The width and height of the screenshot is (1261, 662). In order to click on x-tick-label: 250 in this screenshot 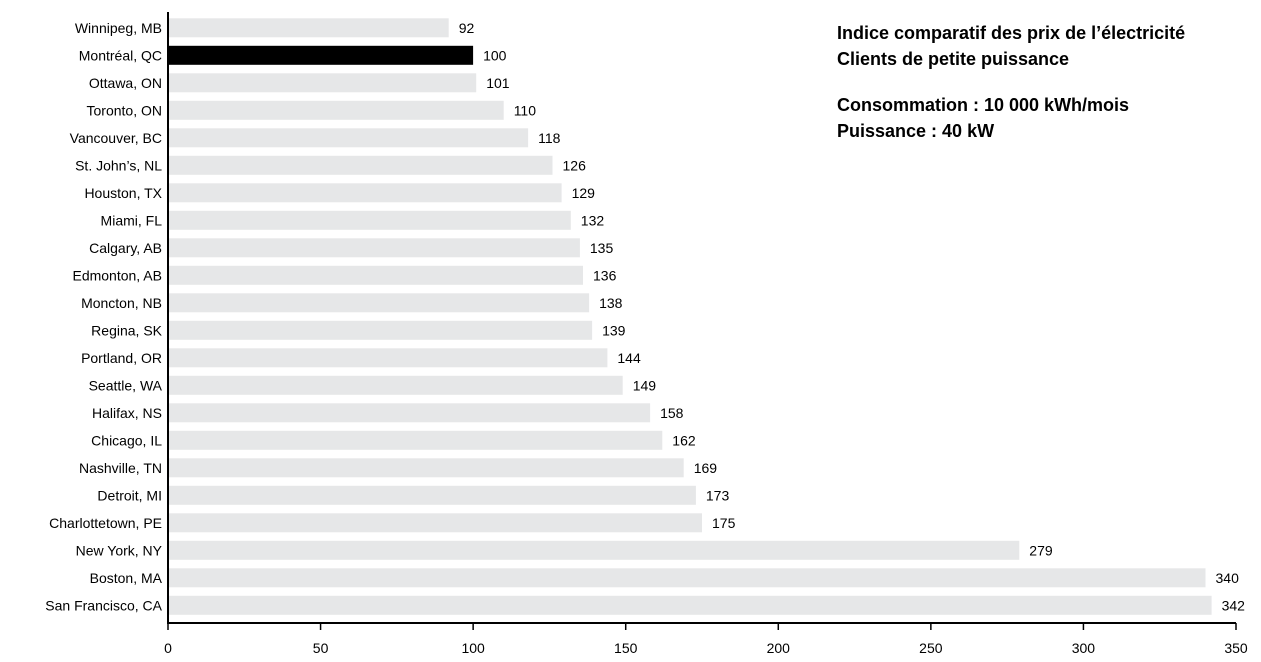, I will do `click(931, 648)`.